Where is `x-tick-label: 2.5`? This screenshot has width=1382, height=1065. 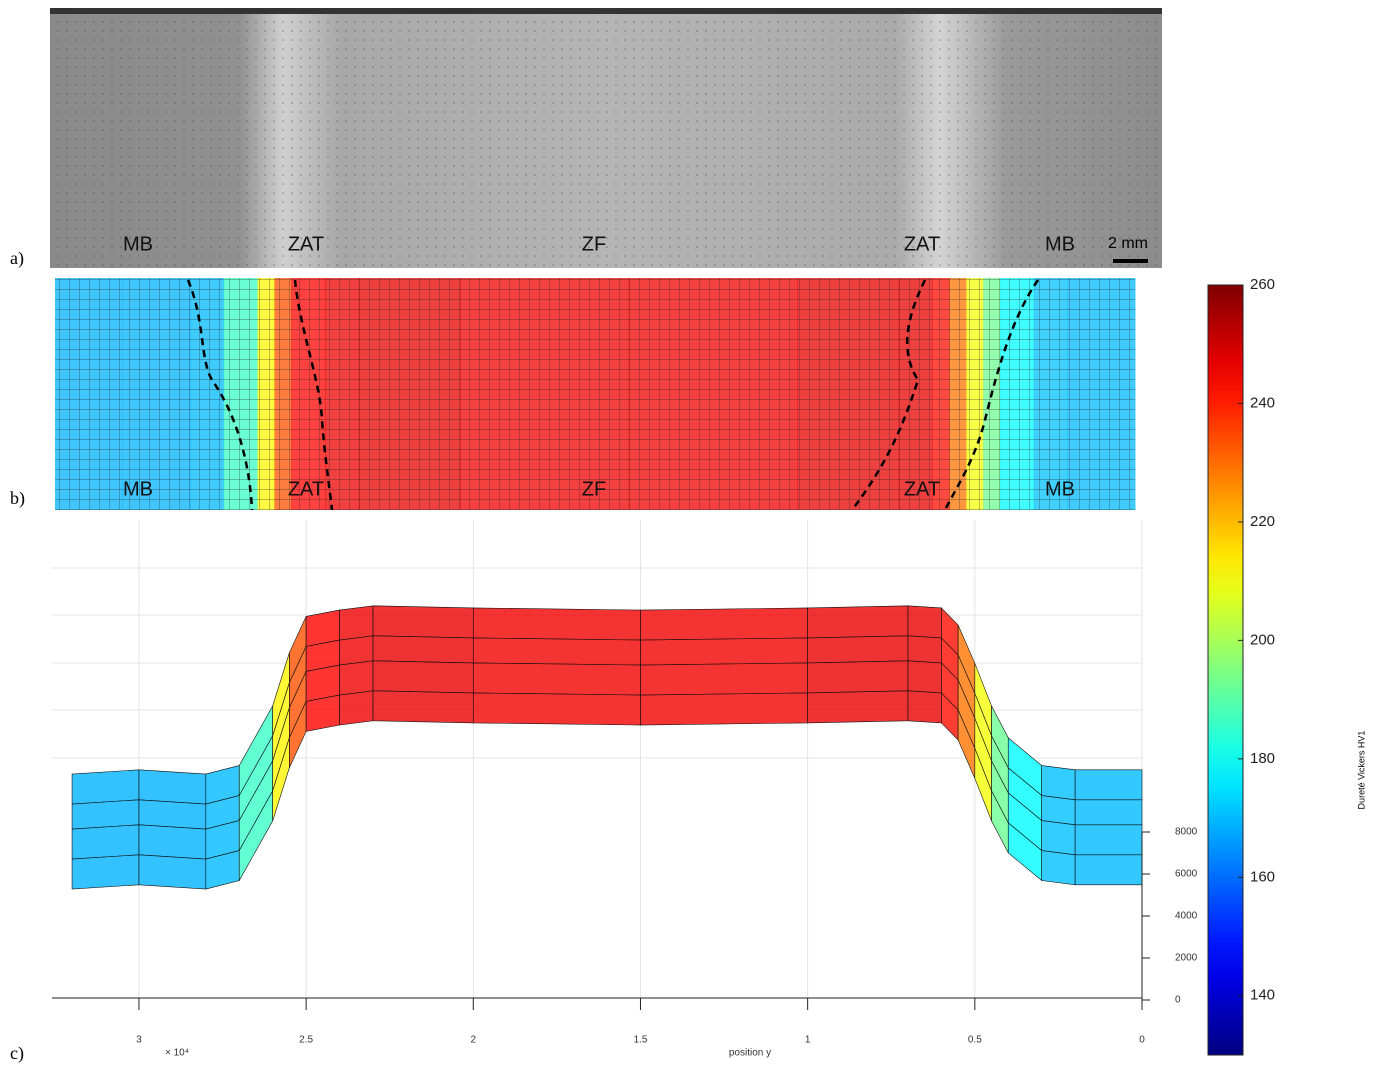 x-tick-label: 2.5 is located at coordinates (306, 1040).